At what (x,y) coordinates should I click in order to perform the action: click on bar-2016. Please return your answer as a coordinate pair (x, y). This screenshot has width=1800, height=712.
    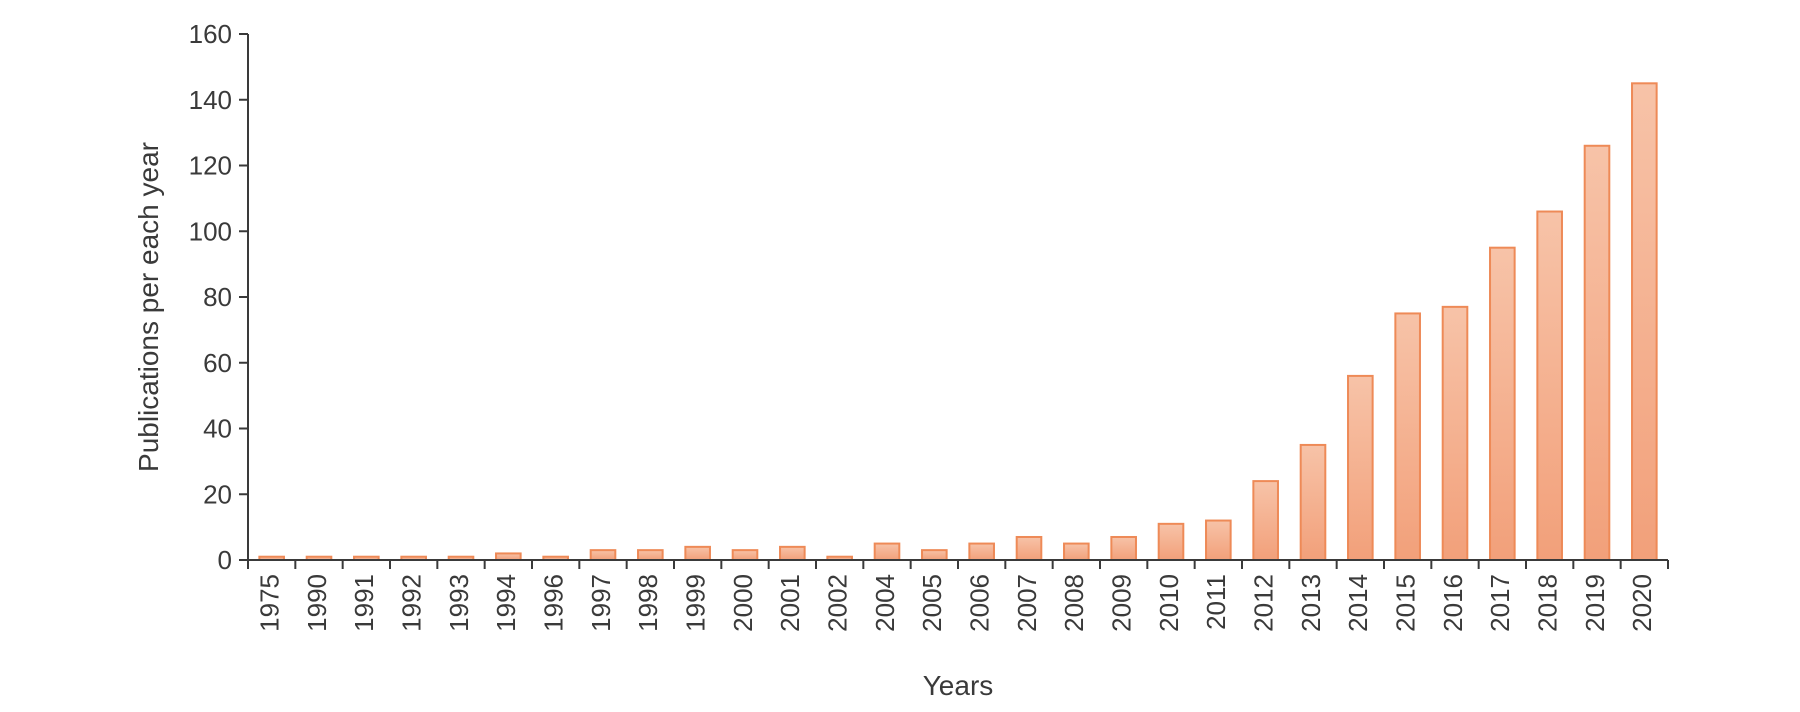
    Looking at the image, I should click on (1455, 433).